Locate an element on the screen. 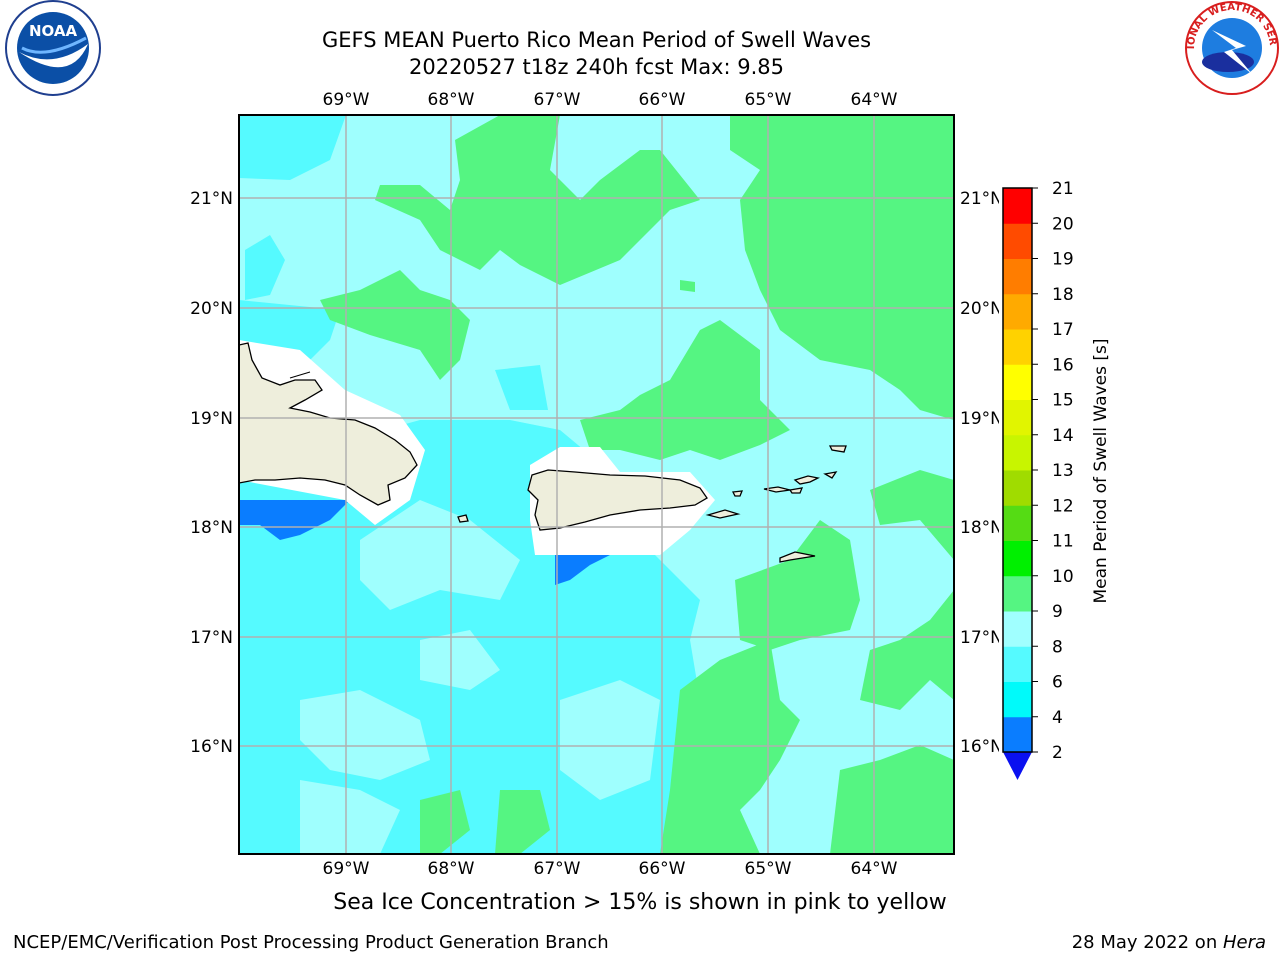  svg-text: NATIONAL WEATHER SERVICE is located at coordinates (639, 24).